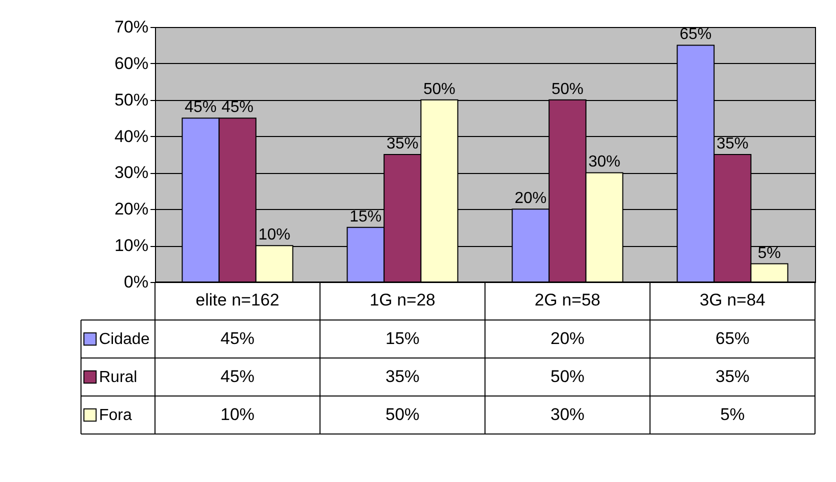 The image size is (836, 482). What do you see at coordinates (237, 414) in the screenshot?
I see `data-label: 10%` at bounding box center [237, 414].